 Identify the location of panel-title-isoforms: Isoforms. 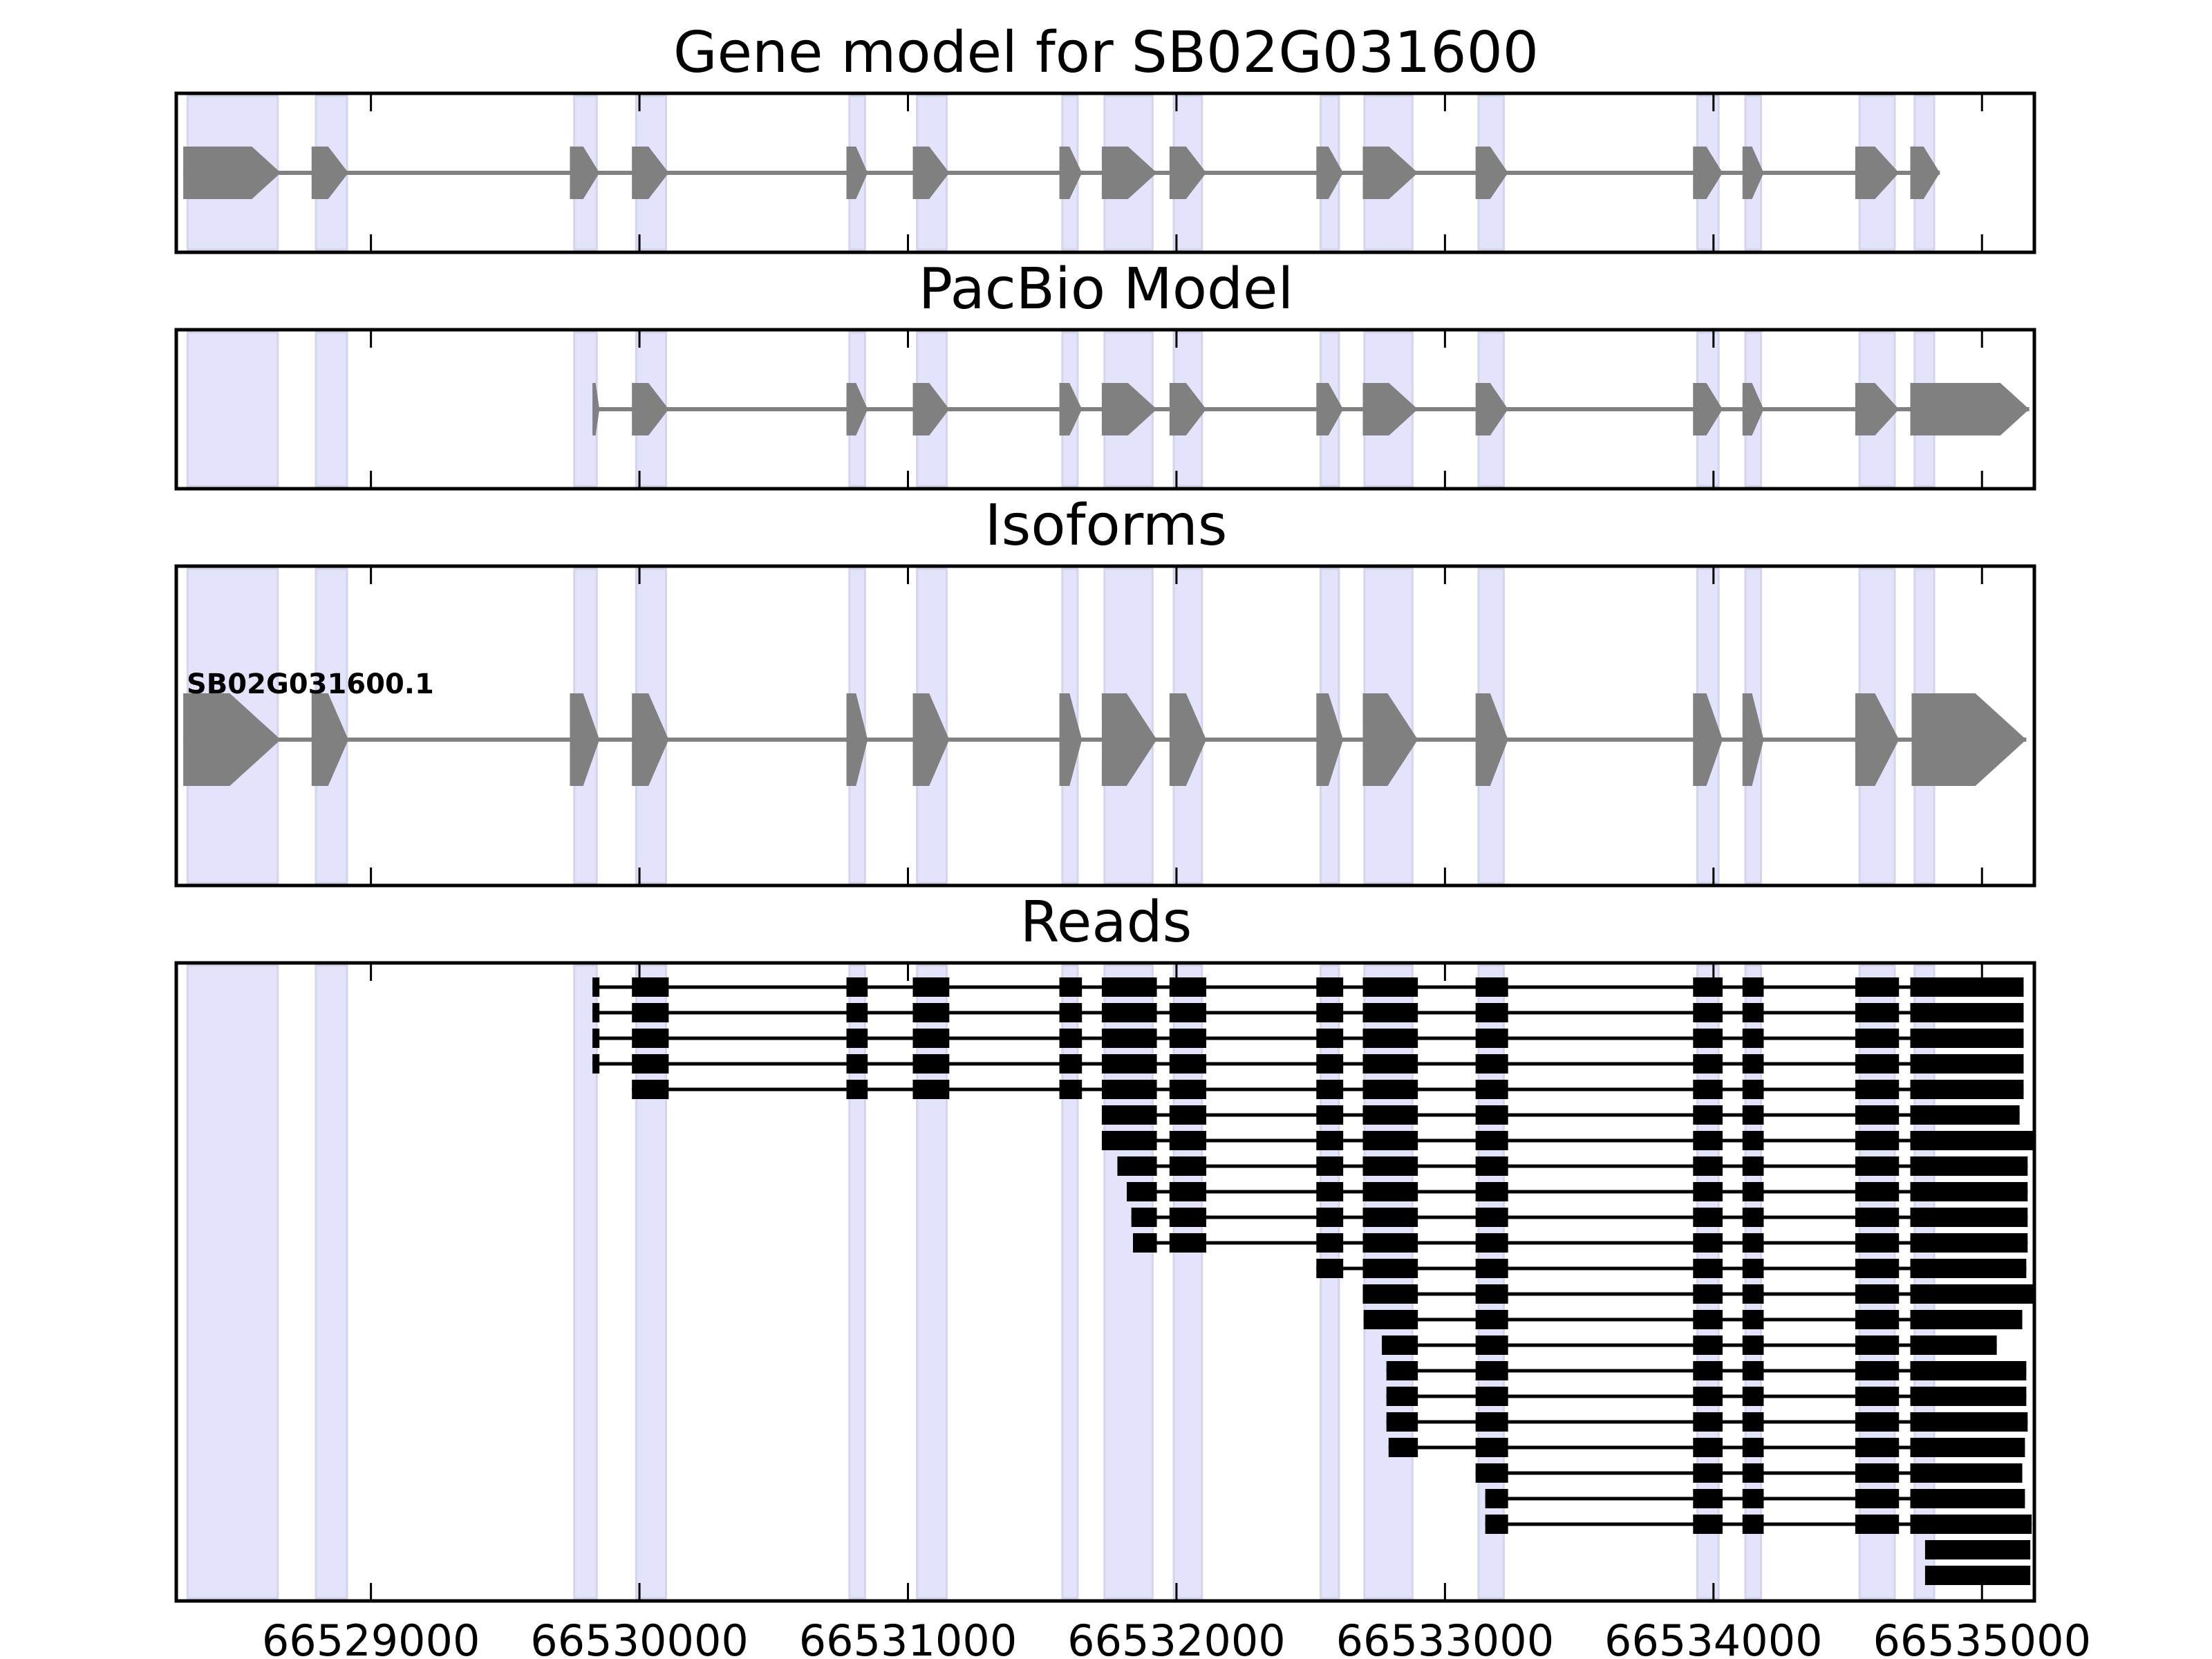
(1106, 526).